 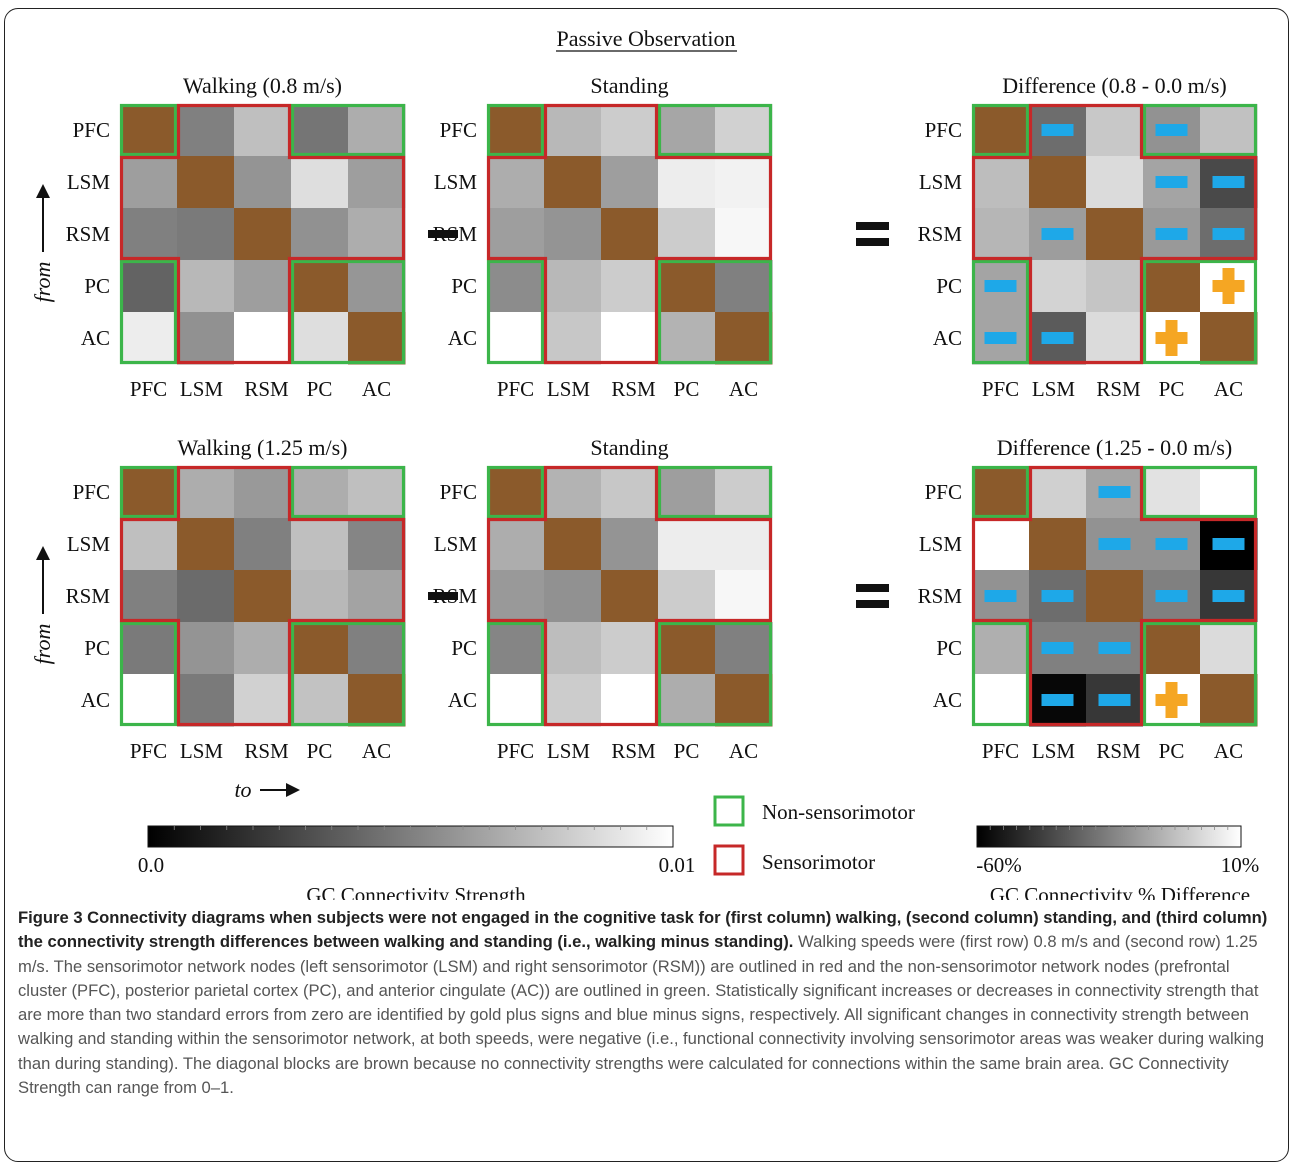 What do you see at coordinates (262, 85) in the screenshot?
I see `panel-title: Walking (0.8 m/s)` at bounding box center [262, 85].